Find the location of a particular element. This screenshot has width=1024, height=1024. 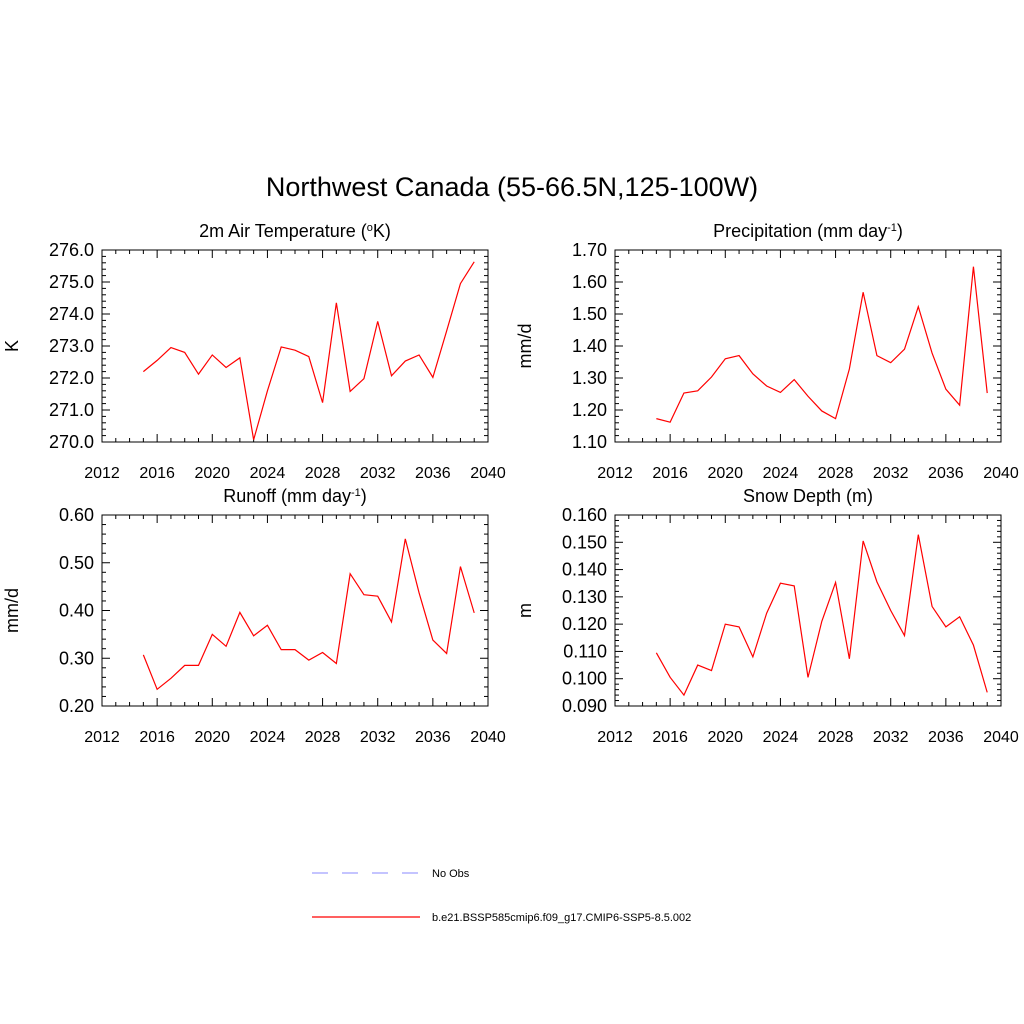

legend-label-no-obs: No Obs is located at coordinates (451, 874).